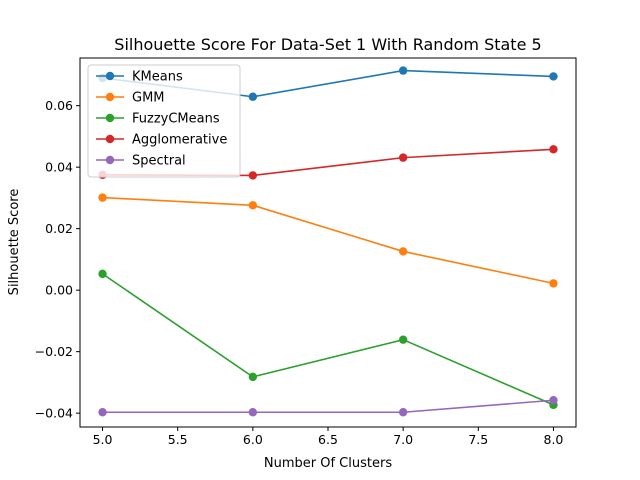  Describe the element at coordinates (110, 97) in the screenshot. I see `legend-swatch-marker-gmm` at that location.